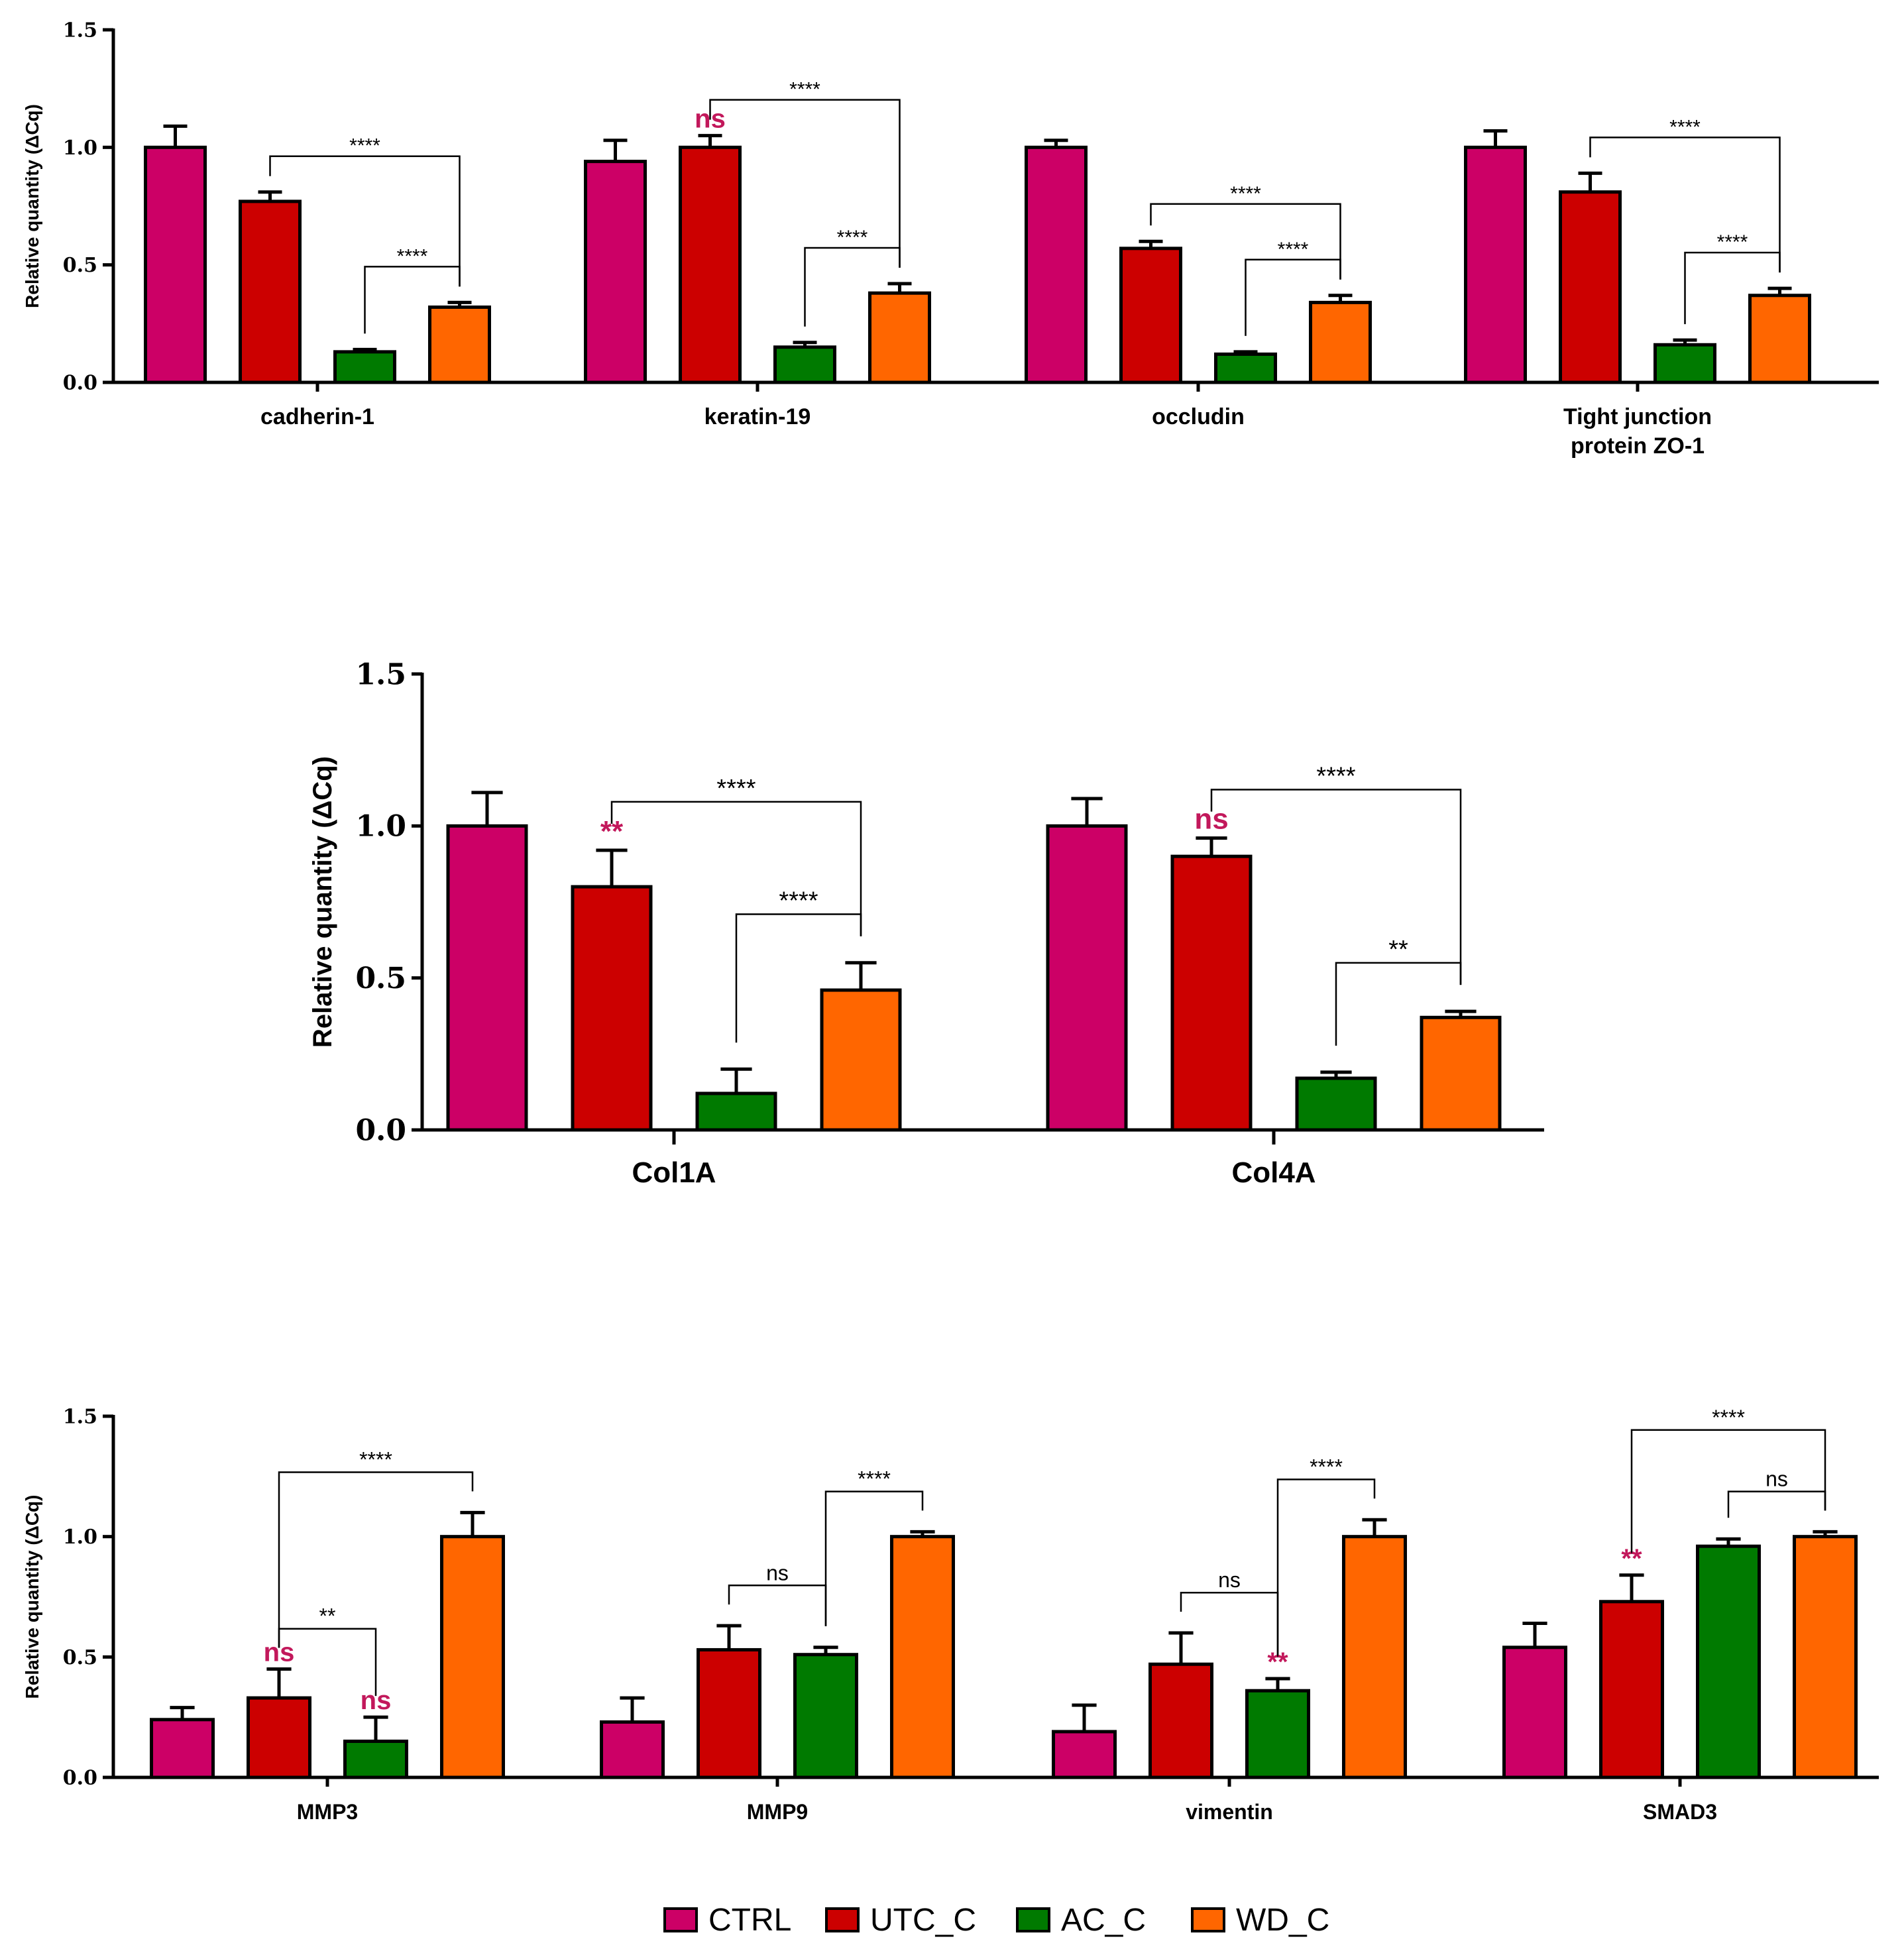  What do you see at coordinates (736, 1111) in the screenshot?
I see `bar-col1a-ac-c` at bounding box center [736, 1111].